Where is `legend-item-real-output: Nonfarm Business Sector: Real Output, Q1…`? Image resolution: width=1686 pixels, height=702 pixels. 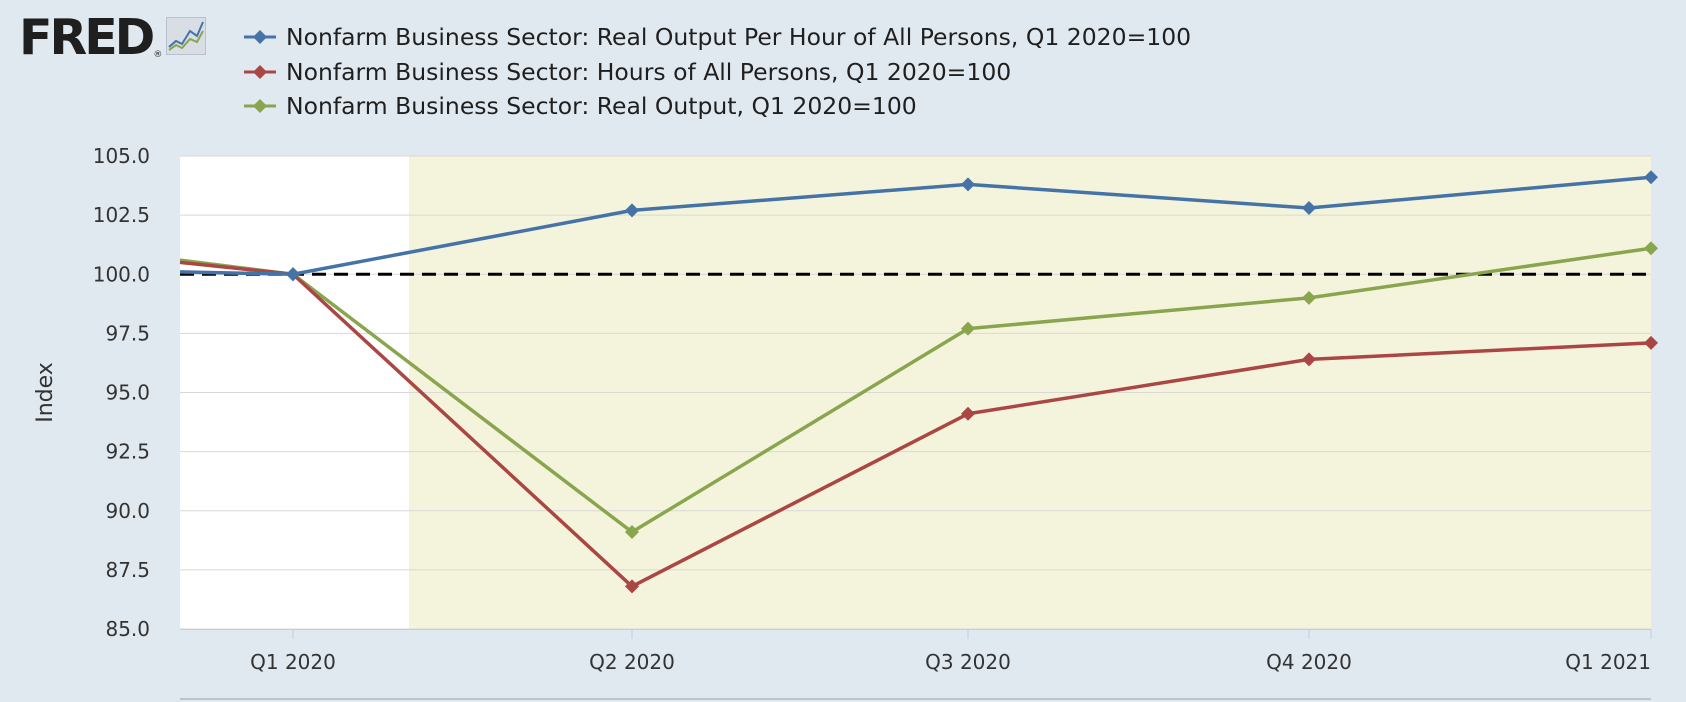 legend-item-real-output: Nonfarm Business Sector: Real Output, Q1… is located at coordinates (717, 106).